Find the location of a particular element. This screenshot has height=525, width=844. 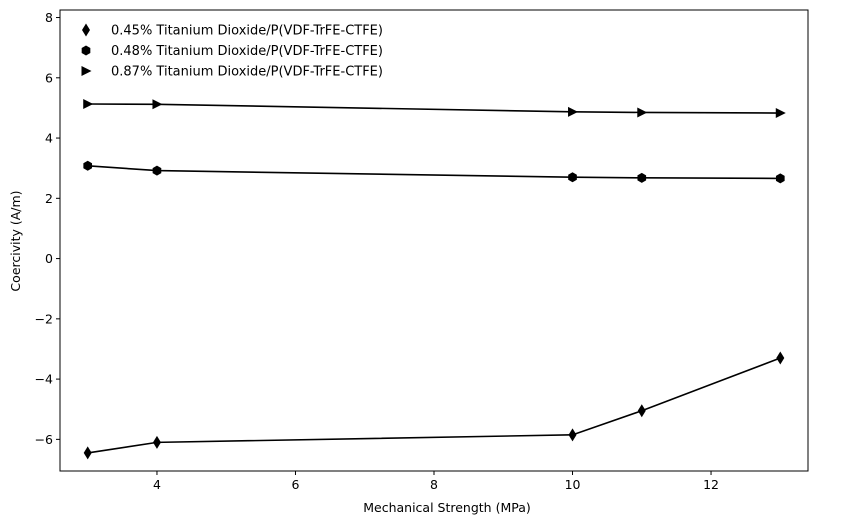

legend-entry-label: 0.45% Titanium Dioxide/P(VDF-TrFE-CTFE) is located at coordinates (247, 31).